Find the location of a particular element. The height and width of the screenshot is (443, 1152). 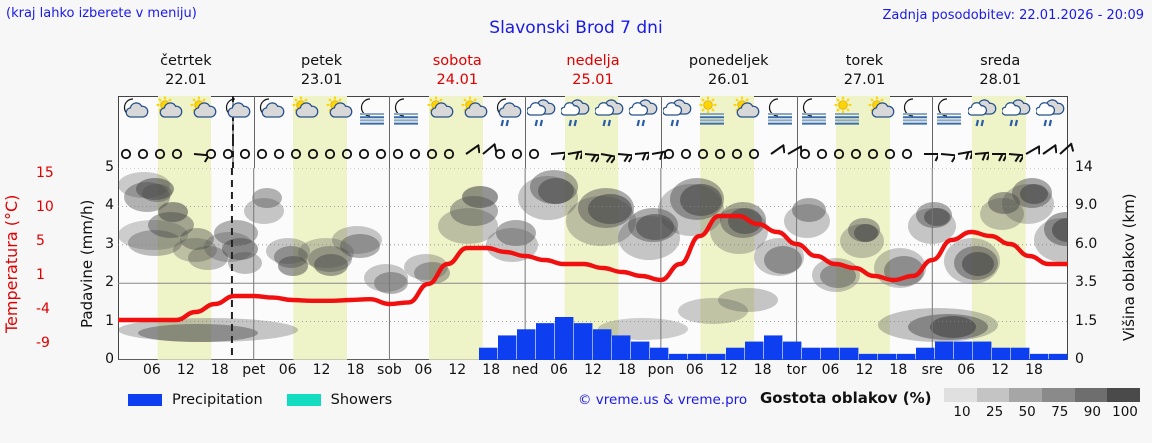

day-name: torek is located at coordinates (864, 61).